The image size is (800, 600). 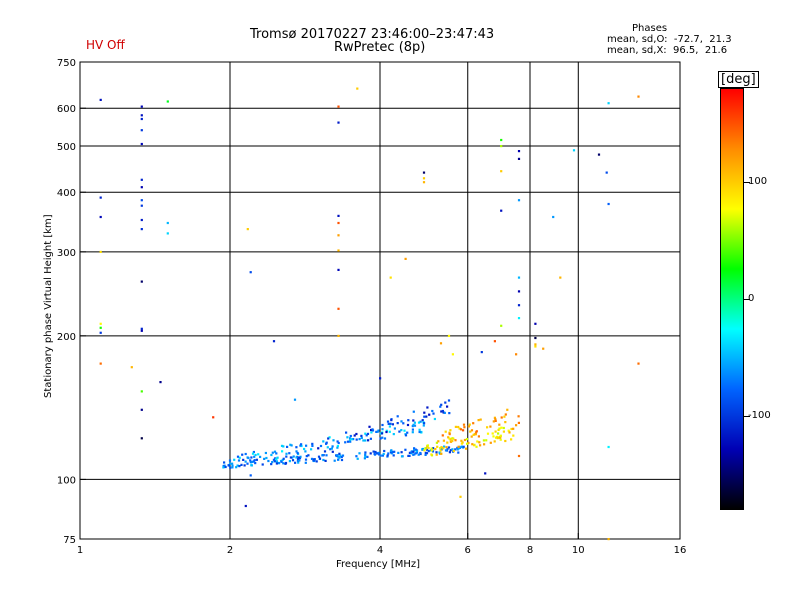 I want to click on x-axis-label: Frequency [MHz], so click(x=378, y=564).